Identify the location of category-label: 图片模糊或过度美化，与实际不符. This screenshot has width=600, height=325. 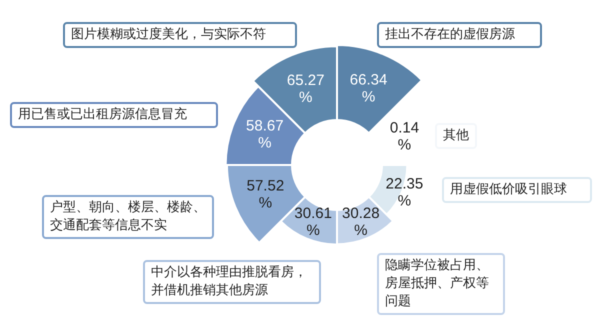
(180, 35).